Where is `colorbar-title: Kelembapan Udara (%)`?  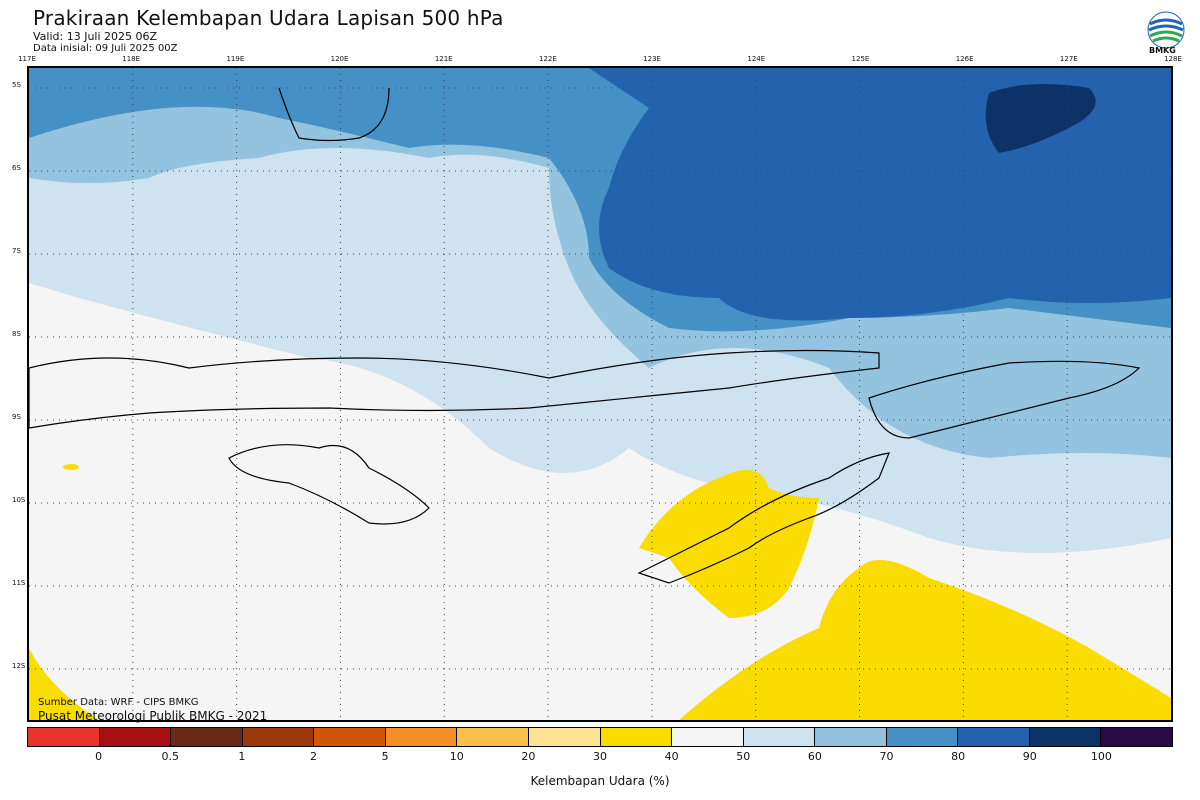
colorbar-title: Kelembapan Udara (%) is located at coordinates (600, 781).